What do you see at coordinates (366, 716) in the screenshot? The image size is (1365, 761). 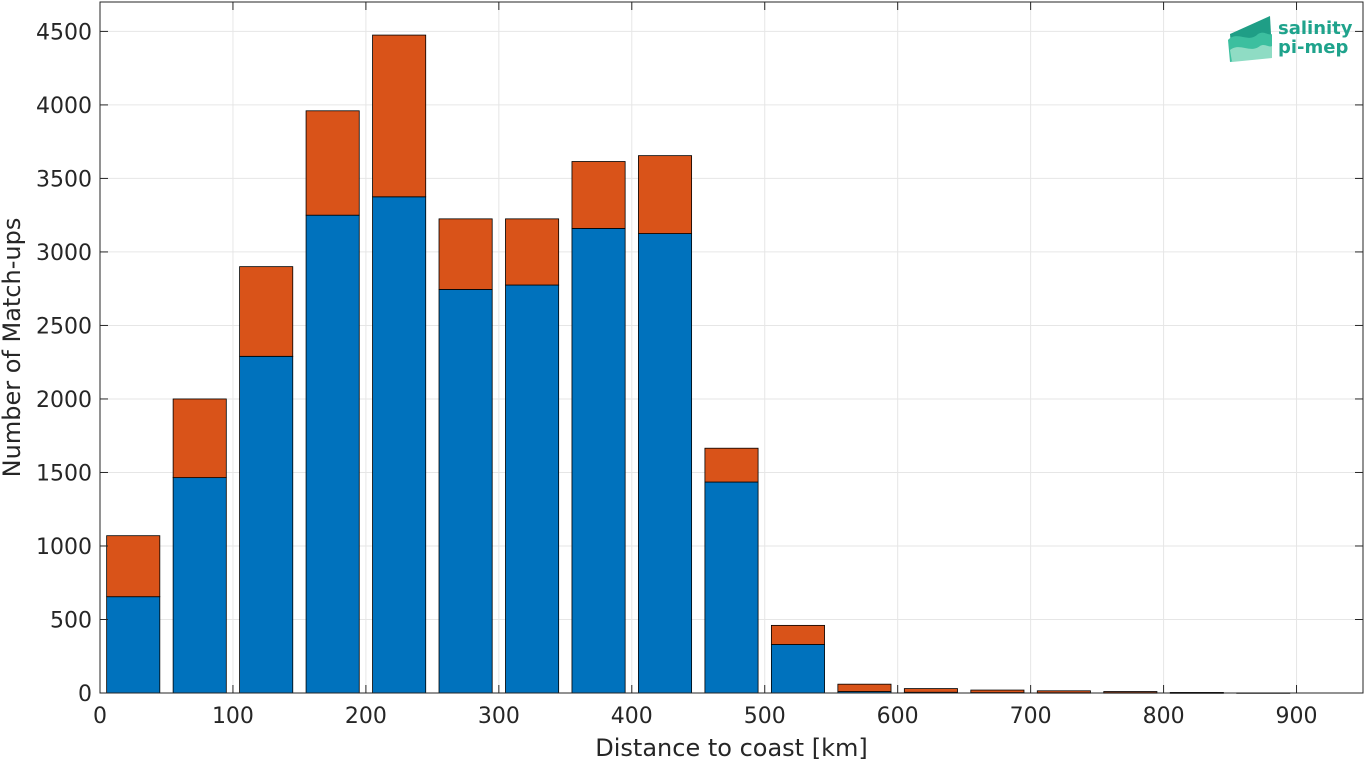 I see `x-tick-label: 200` at bounding box center [366, 716].